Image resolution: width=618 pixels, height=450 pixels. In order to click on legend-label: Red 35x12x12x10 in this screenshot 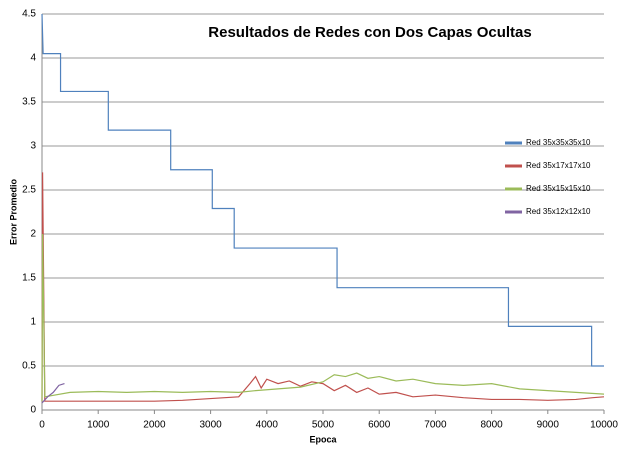, I will do `click(558, 211)`.